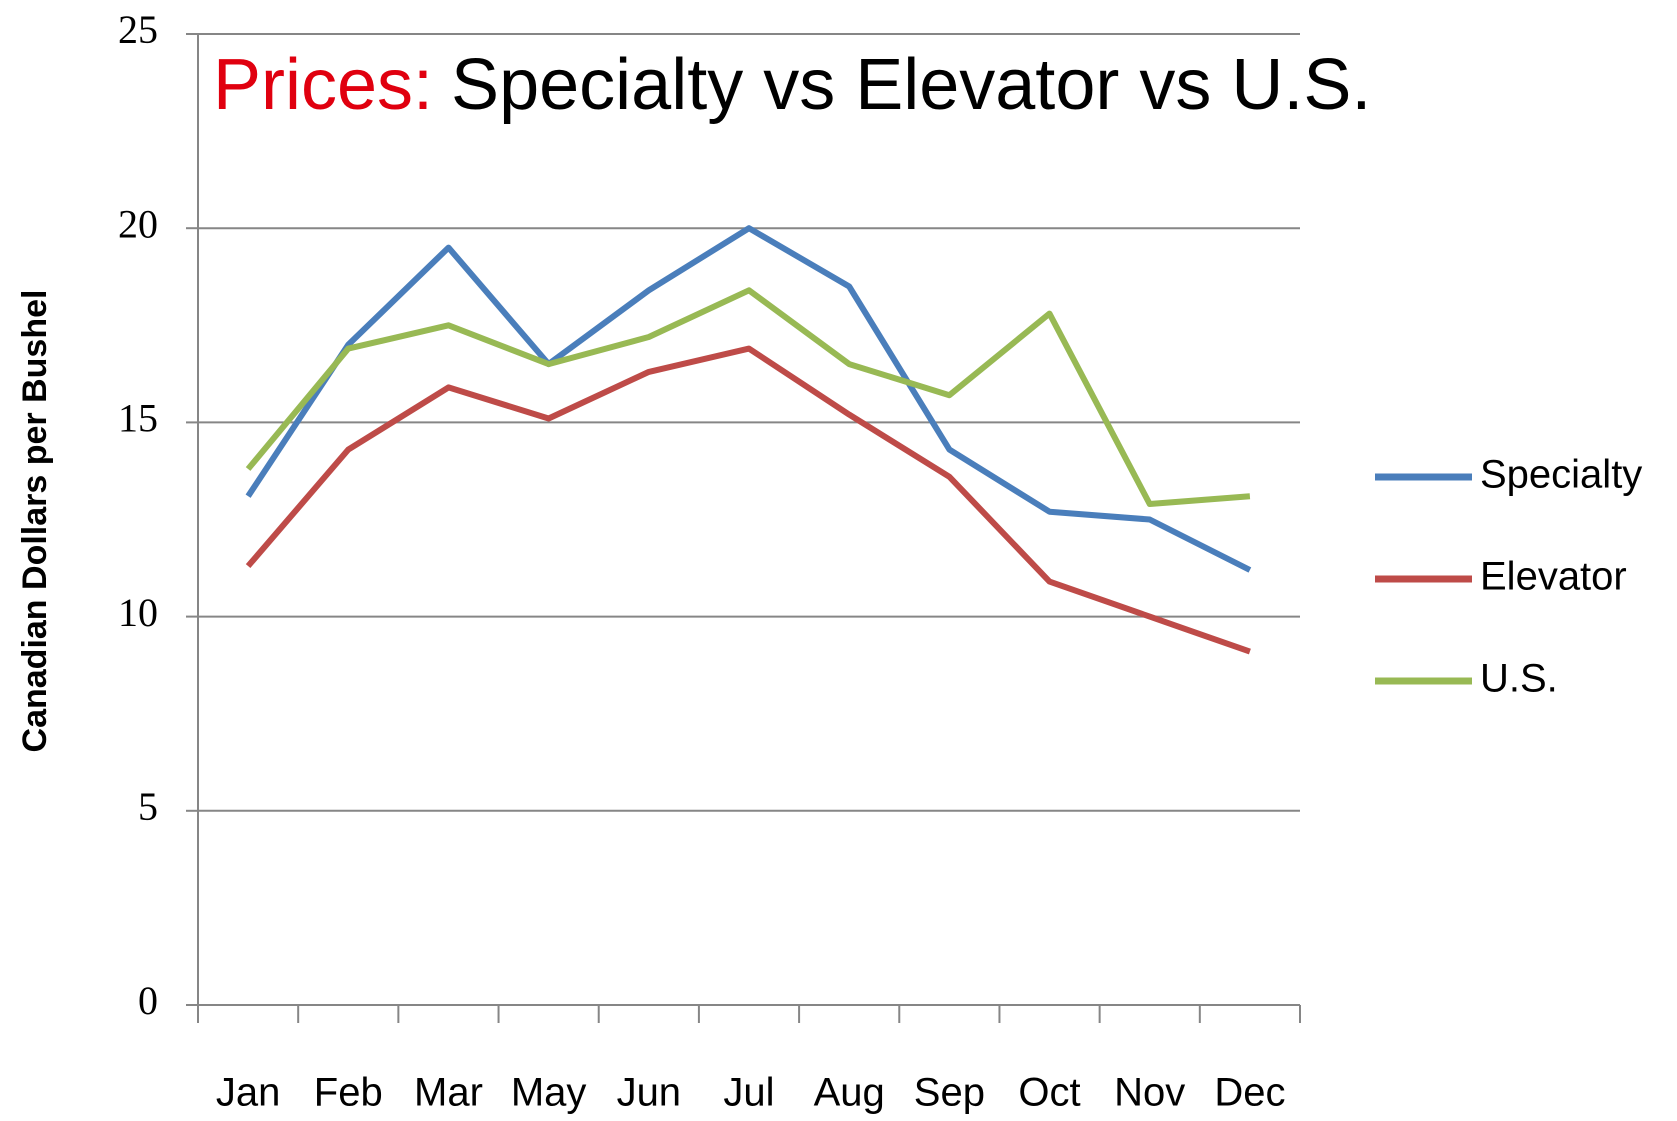 Image resolution: width=1677 pixels, height=1121 pixels. Describe the element at coordinates (138, 29) in the screenshot. I see `y-tick-label: 25` at that location.